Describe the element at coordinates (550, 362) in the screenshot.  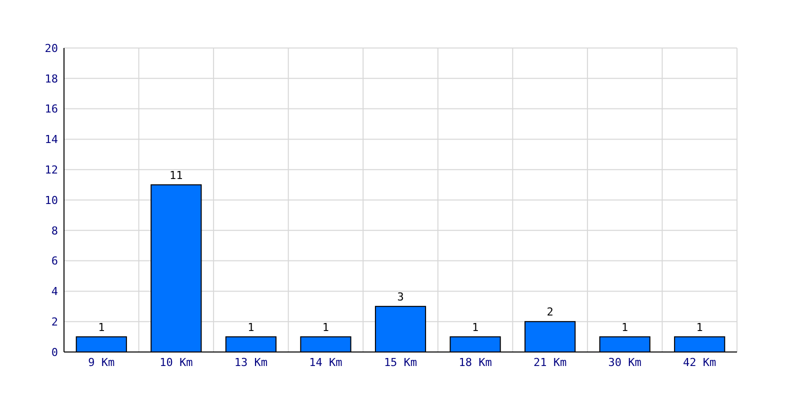
I see `x-tick-label: 21 Km` at that location.